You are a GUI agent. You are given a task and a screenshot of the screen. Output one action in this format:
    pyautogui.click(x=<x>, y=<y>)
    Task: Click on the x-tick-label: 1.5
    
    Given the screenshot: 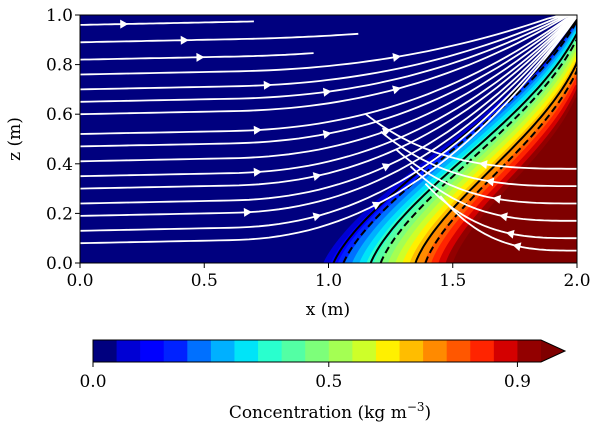 What is the action you would take?
    pyautogui.click(x=452, y=281)
    